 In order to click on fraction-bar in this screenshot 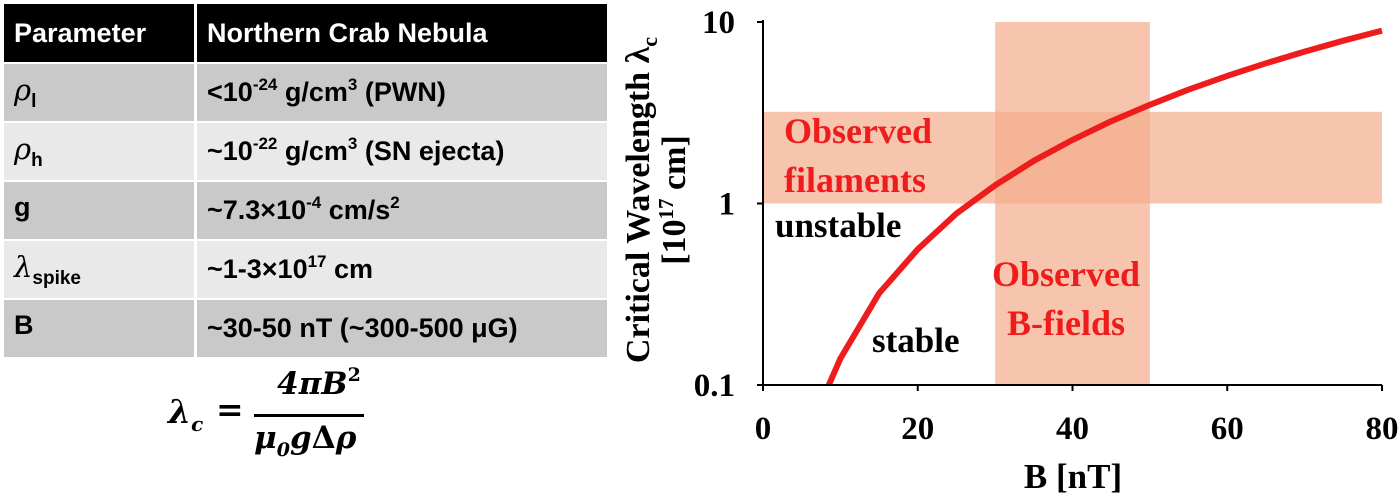, I will do `click(309, 415)`.